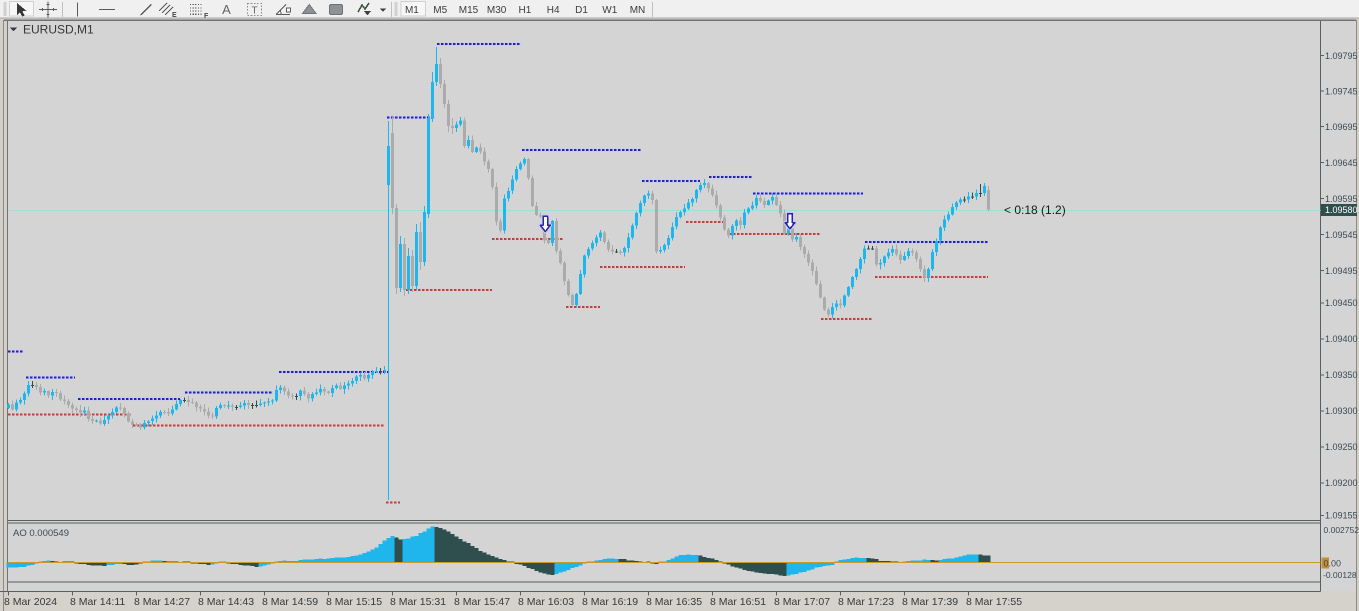  Describe the element at coordinates (58, 30) in the screenshot. I see `svg-text: EURUSD,M1` at that location.